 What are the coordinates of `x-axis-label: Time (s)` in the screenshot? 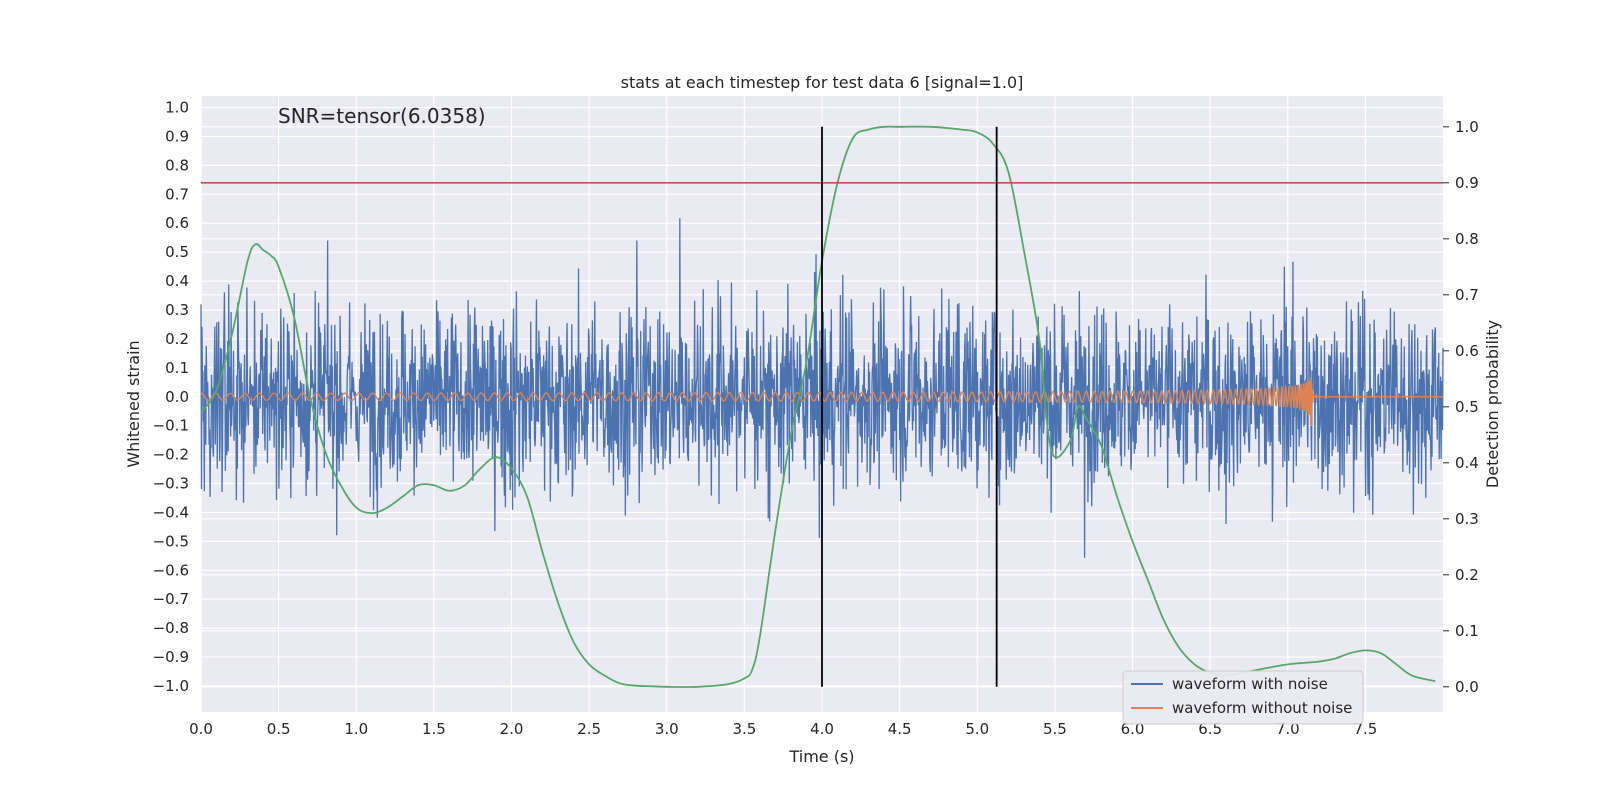 It's located at (821, 756).